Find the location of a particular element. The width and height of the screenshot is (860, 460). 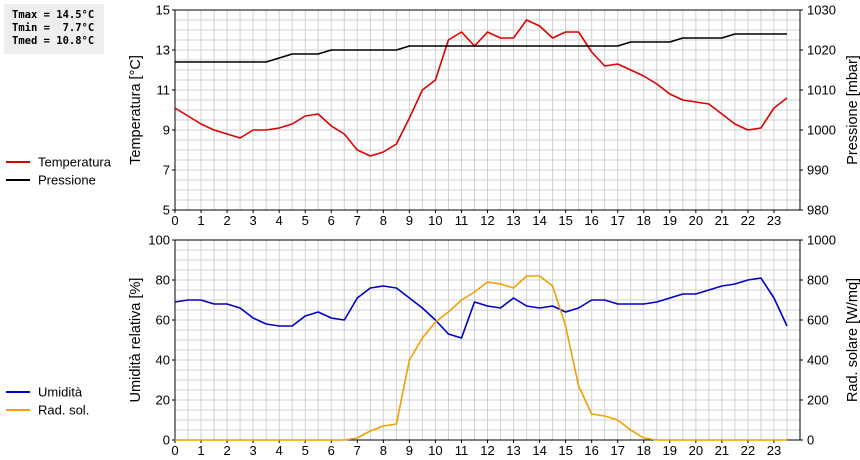

y-tick-label: 20 is located at coordinates (163, 400).